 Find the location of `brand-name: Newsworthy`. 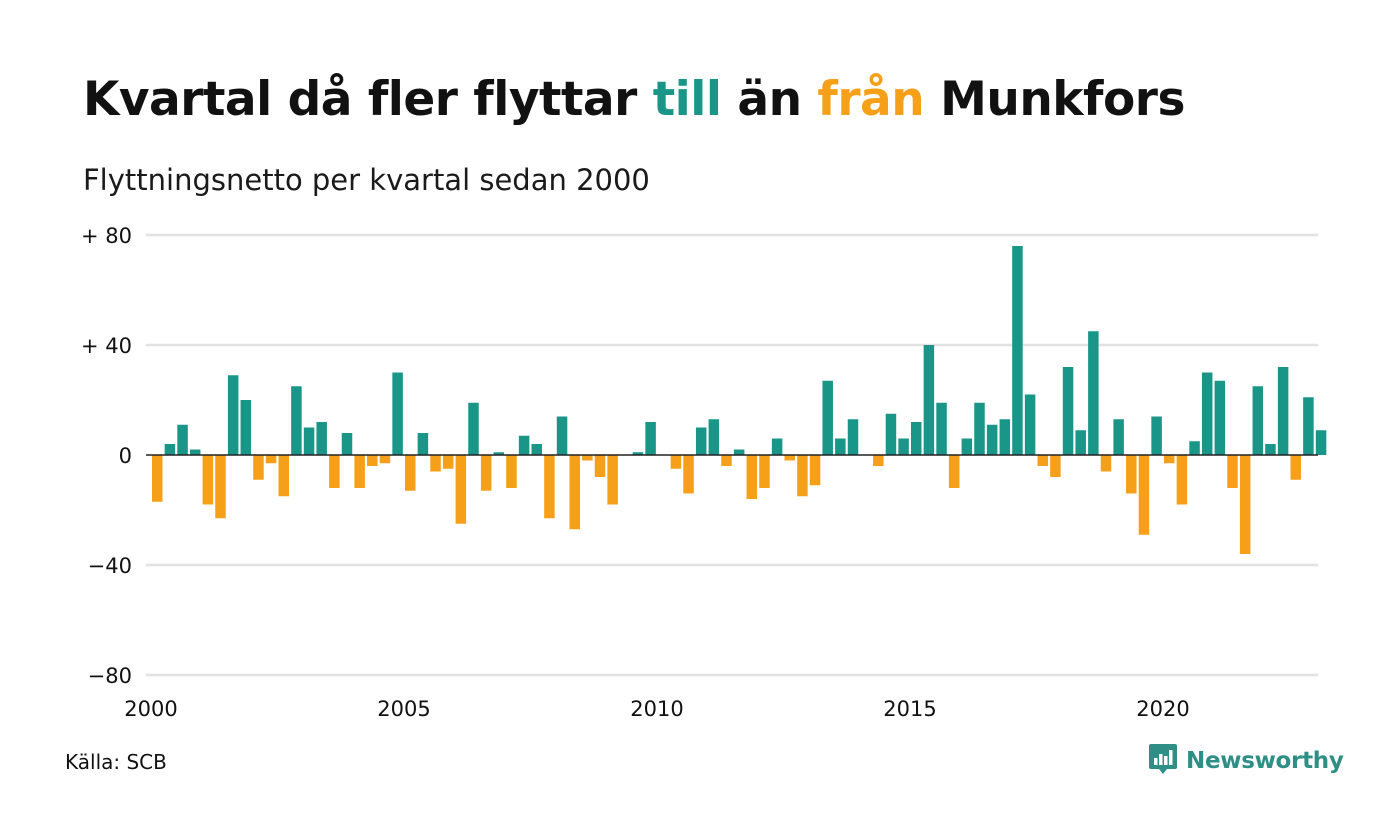

brand-name: Newsworthy is located at coordinates (1265, 761).